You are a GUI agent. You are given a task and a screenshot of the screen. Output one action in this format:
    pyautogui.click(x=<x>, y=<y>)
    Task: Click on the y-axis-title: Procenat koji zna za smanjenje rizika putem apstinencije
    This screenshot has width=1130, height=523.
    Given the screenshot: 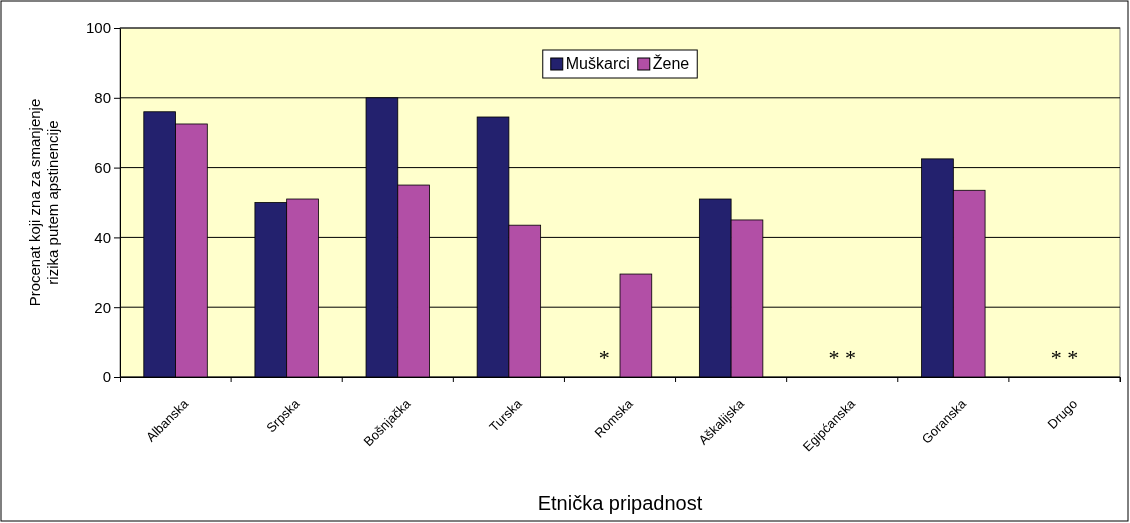 What is the action you would take?
    pyautogui.click(x=43, y=202)
    